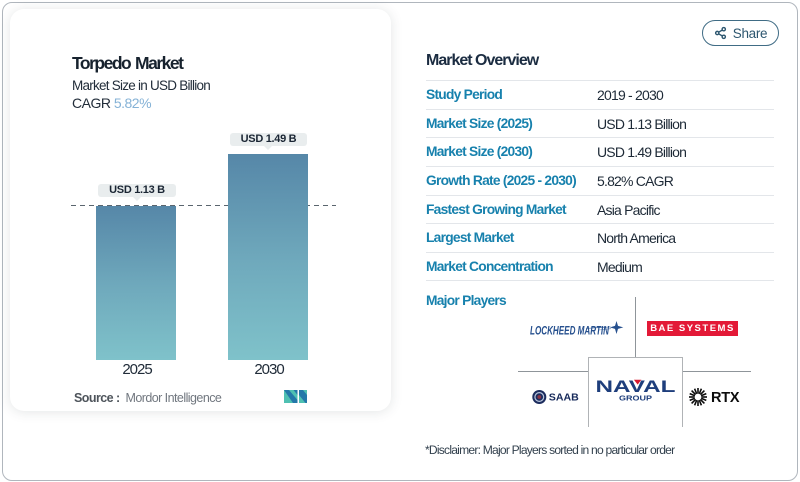 The image size is (800, 482). Describe the element at coordinates (564, 398) in the screenshot. I see `svg-text: SAAB` at that location.